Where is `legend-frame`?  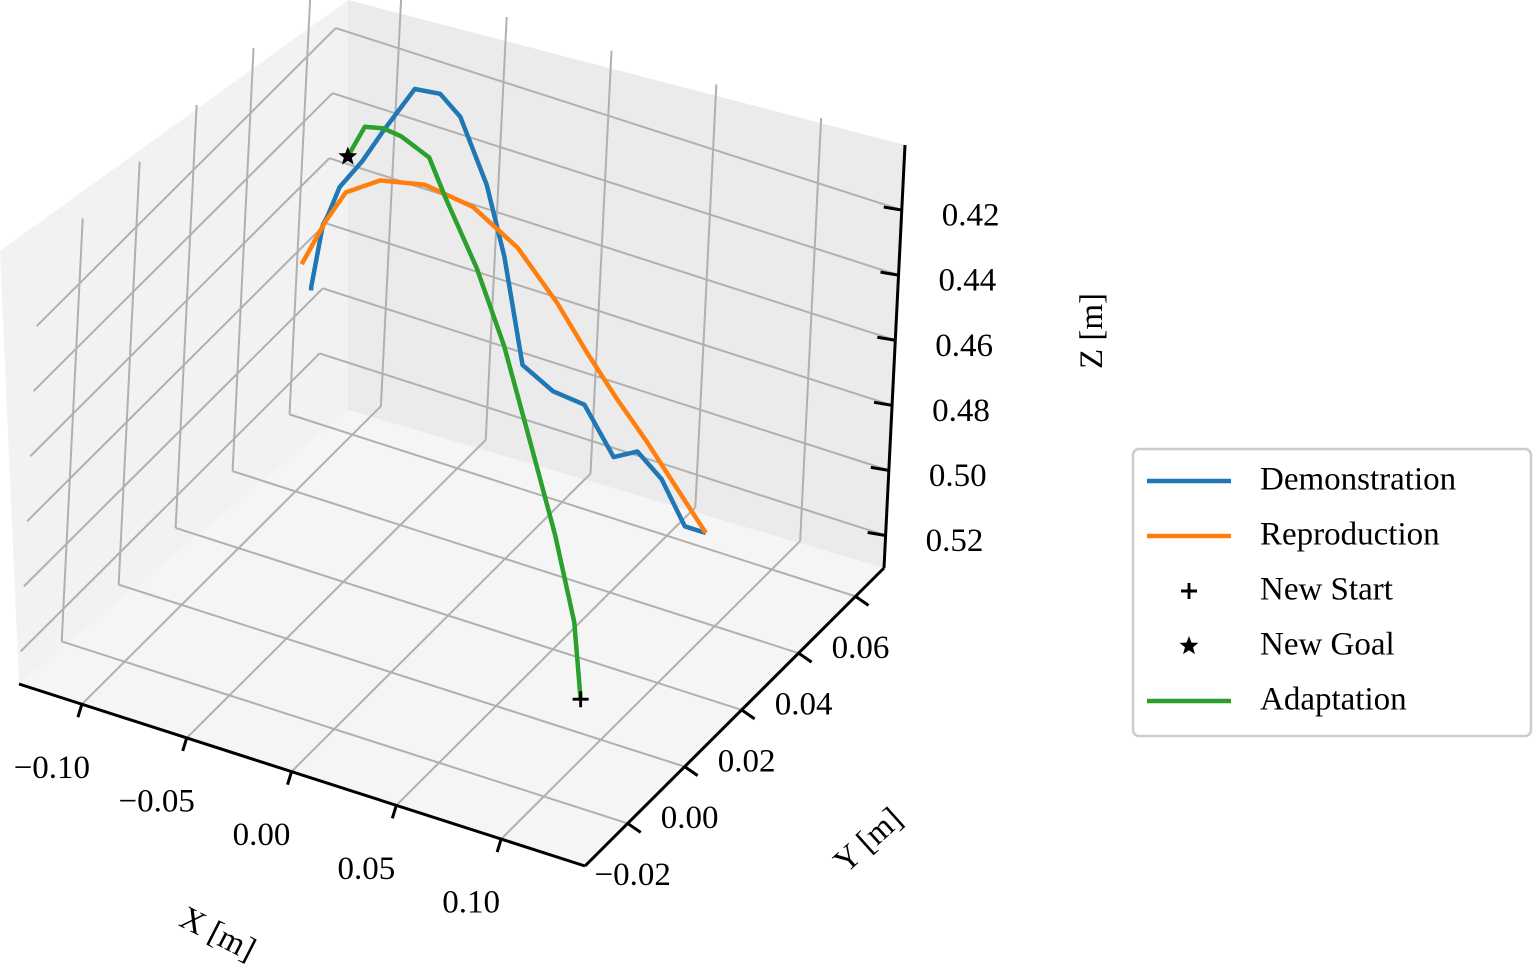 legend-frame is located at coordinates (1332, 592).